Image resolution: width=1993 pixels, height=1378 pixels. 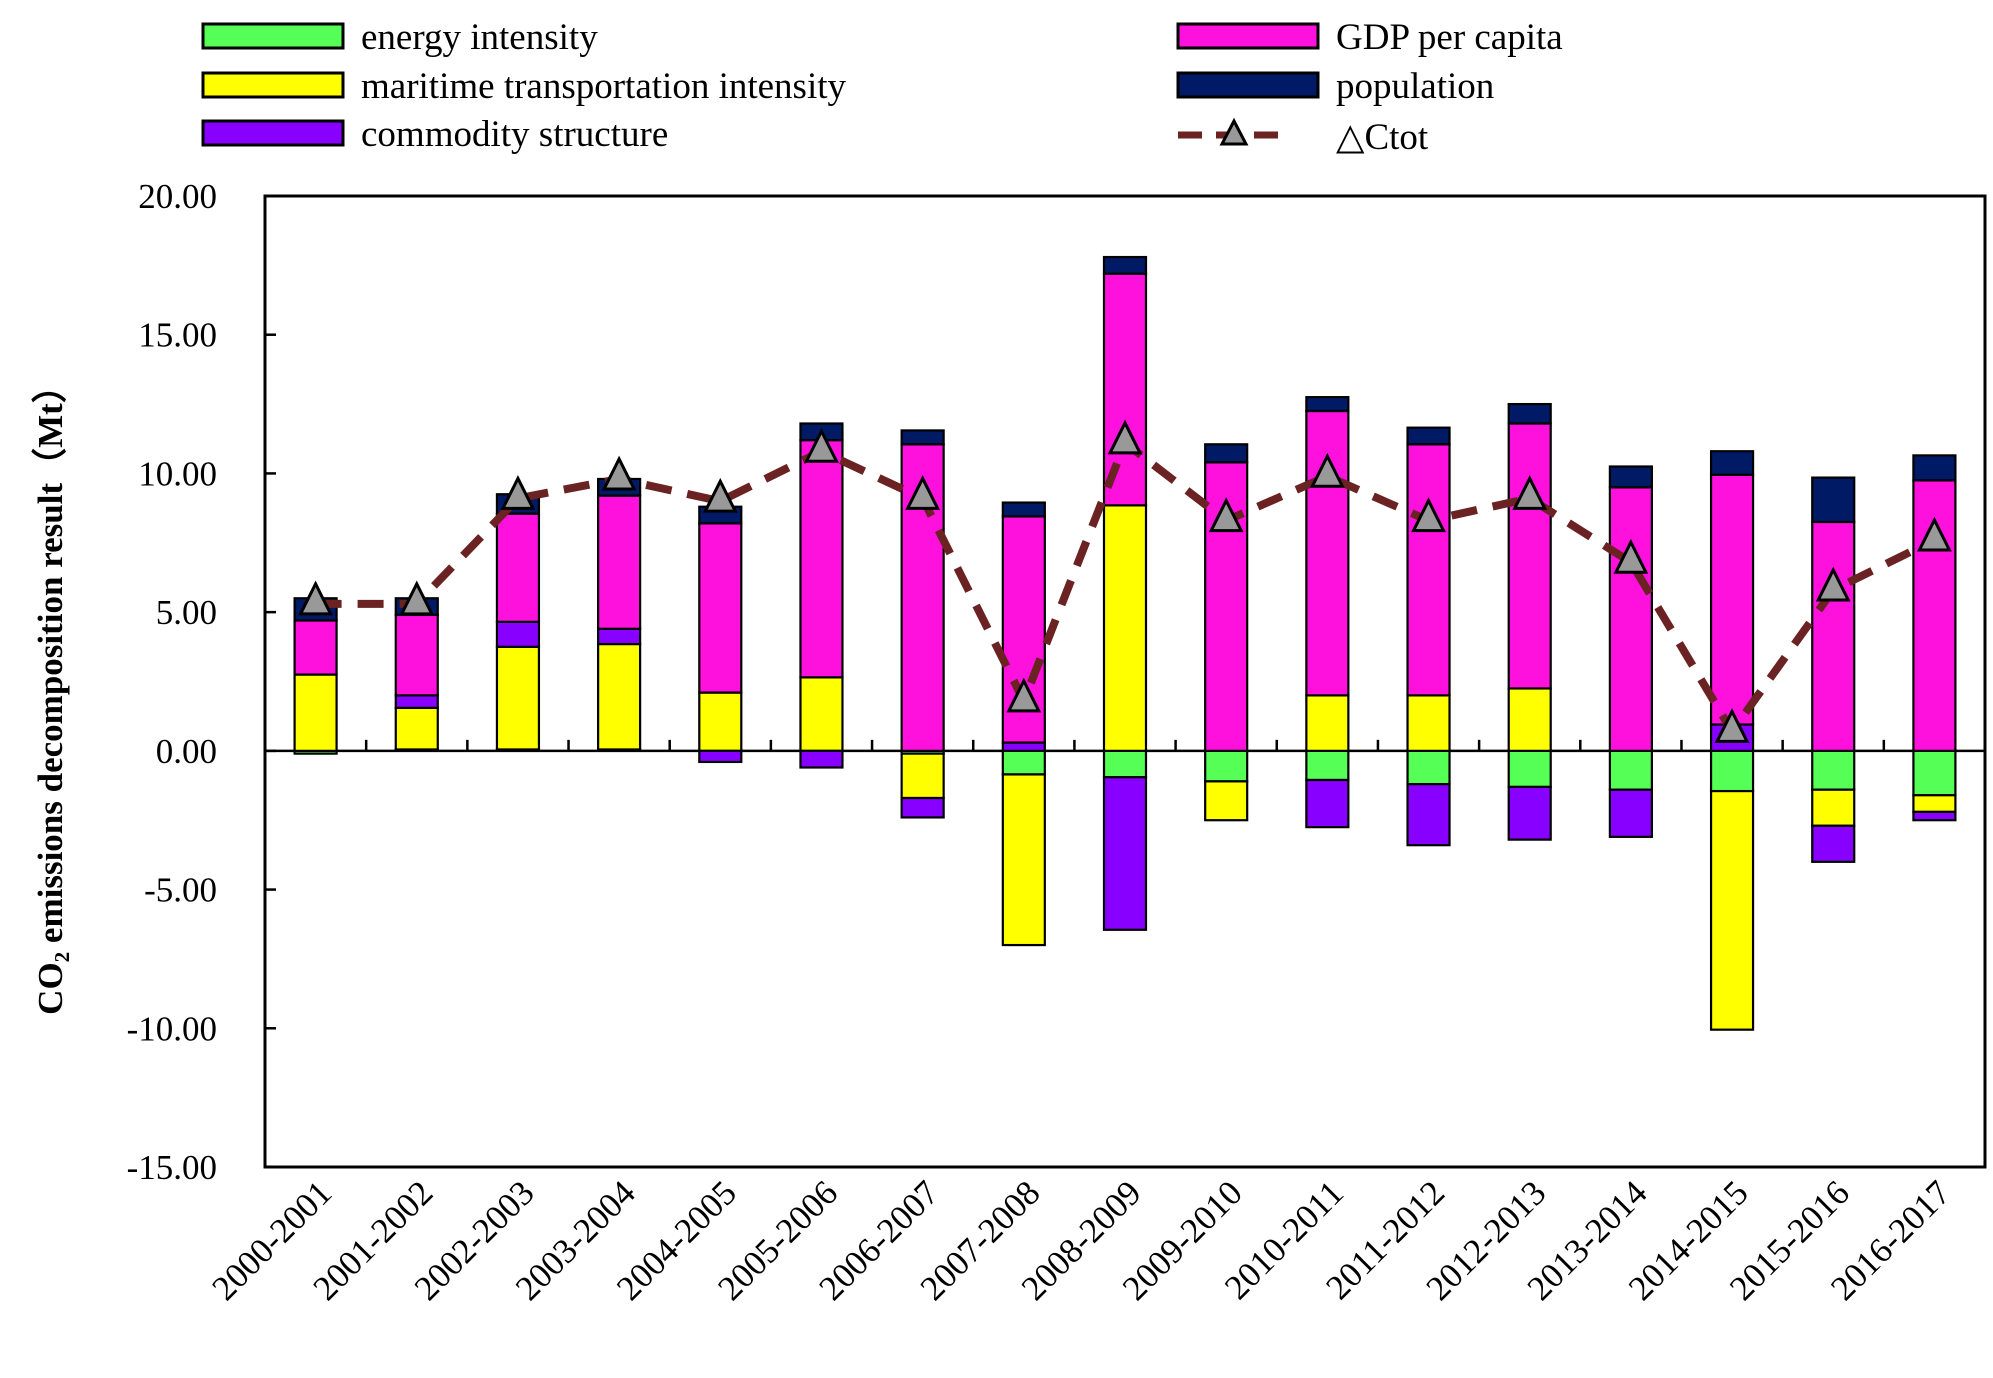 I want to click on y-tick-label: -5.00, so click(x=180, y=890).